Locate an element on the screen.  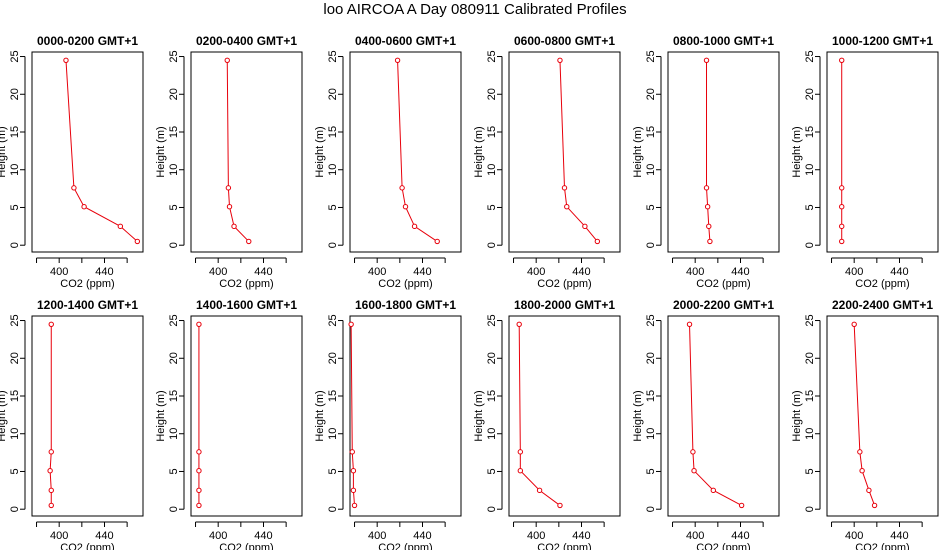
panel-title: 0800-1000 GMT+1 is located at coordinates (723, 41).